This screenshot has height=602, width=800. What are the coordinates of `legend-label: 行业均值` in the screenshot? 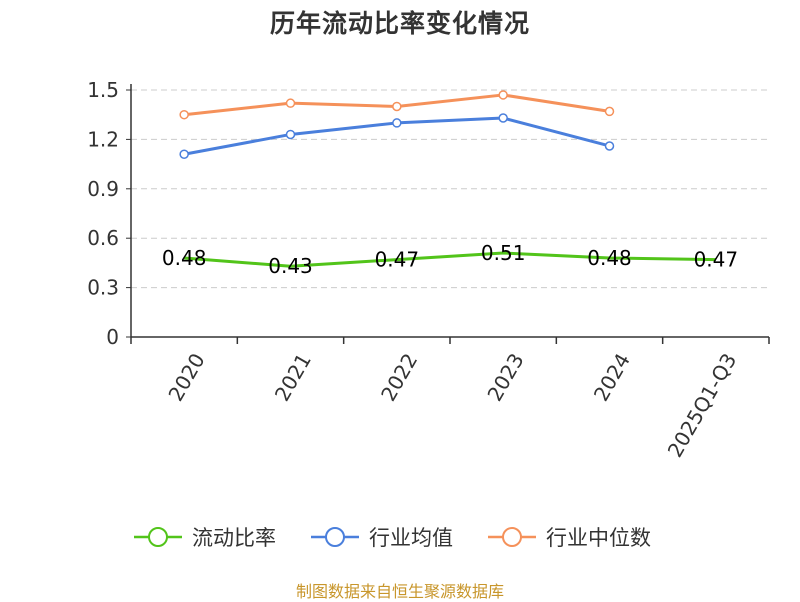 It's located at (411, 538).